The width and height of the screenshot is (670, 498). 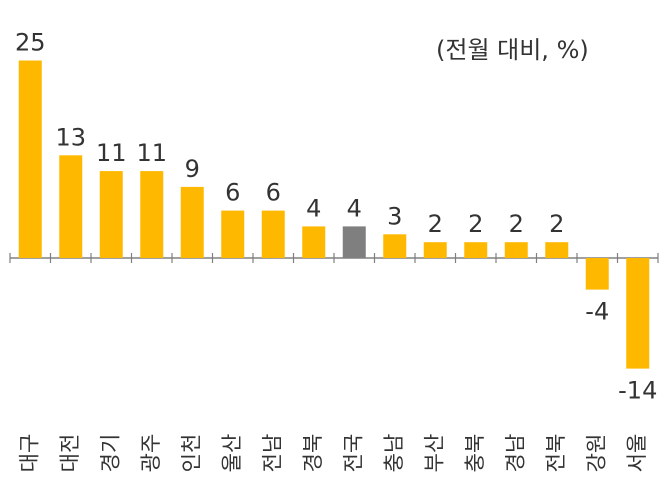 I want to click on data-label: -4, so click(x=597, y=312).